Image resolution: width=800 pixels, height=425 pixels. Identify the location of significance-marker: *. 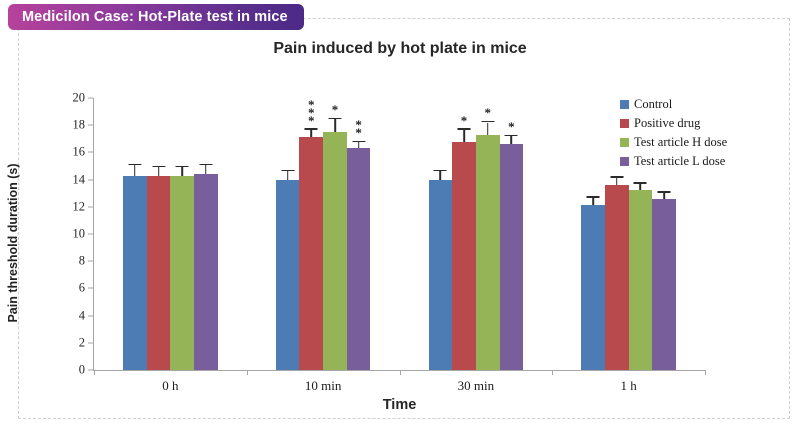
(487, 113).